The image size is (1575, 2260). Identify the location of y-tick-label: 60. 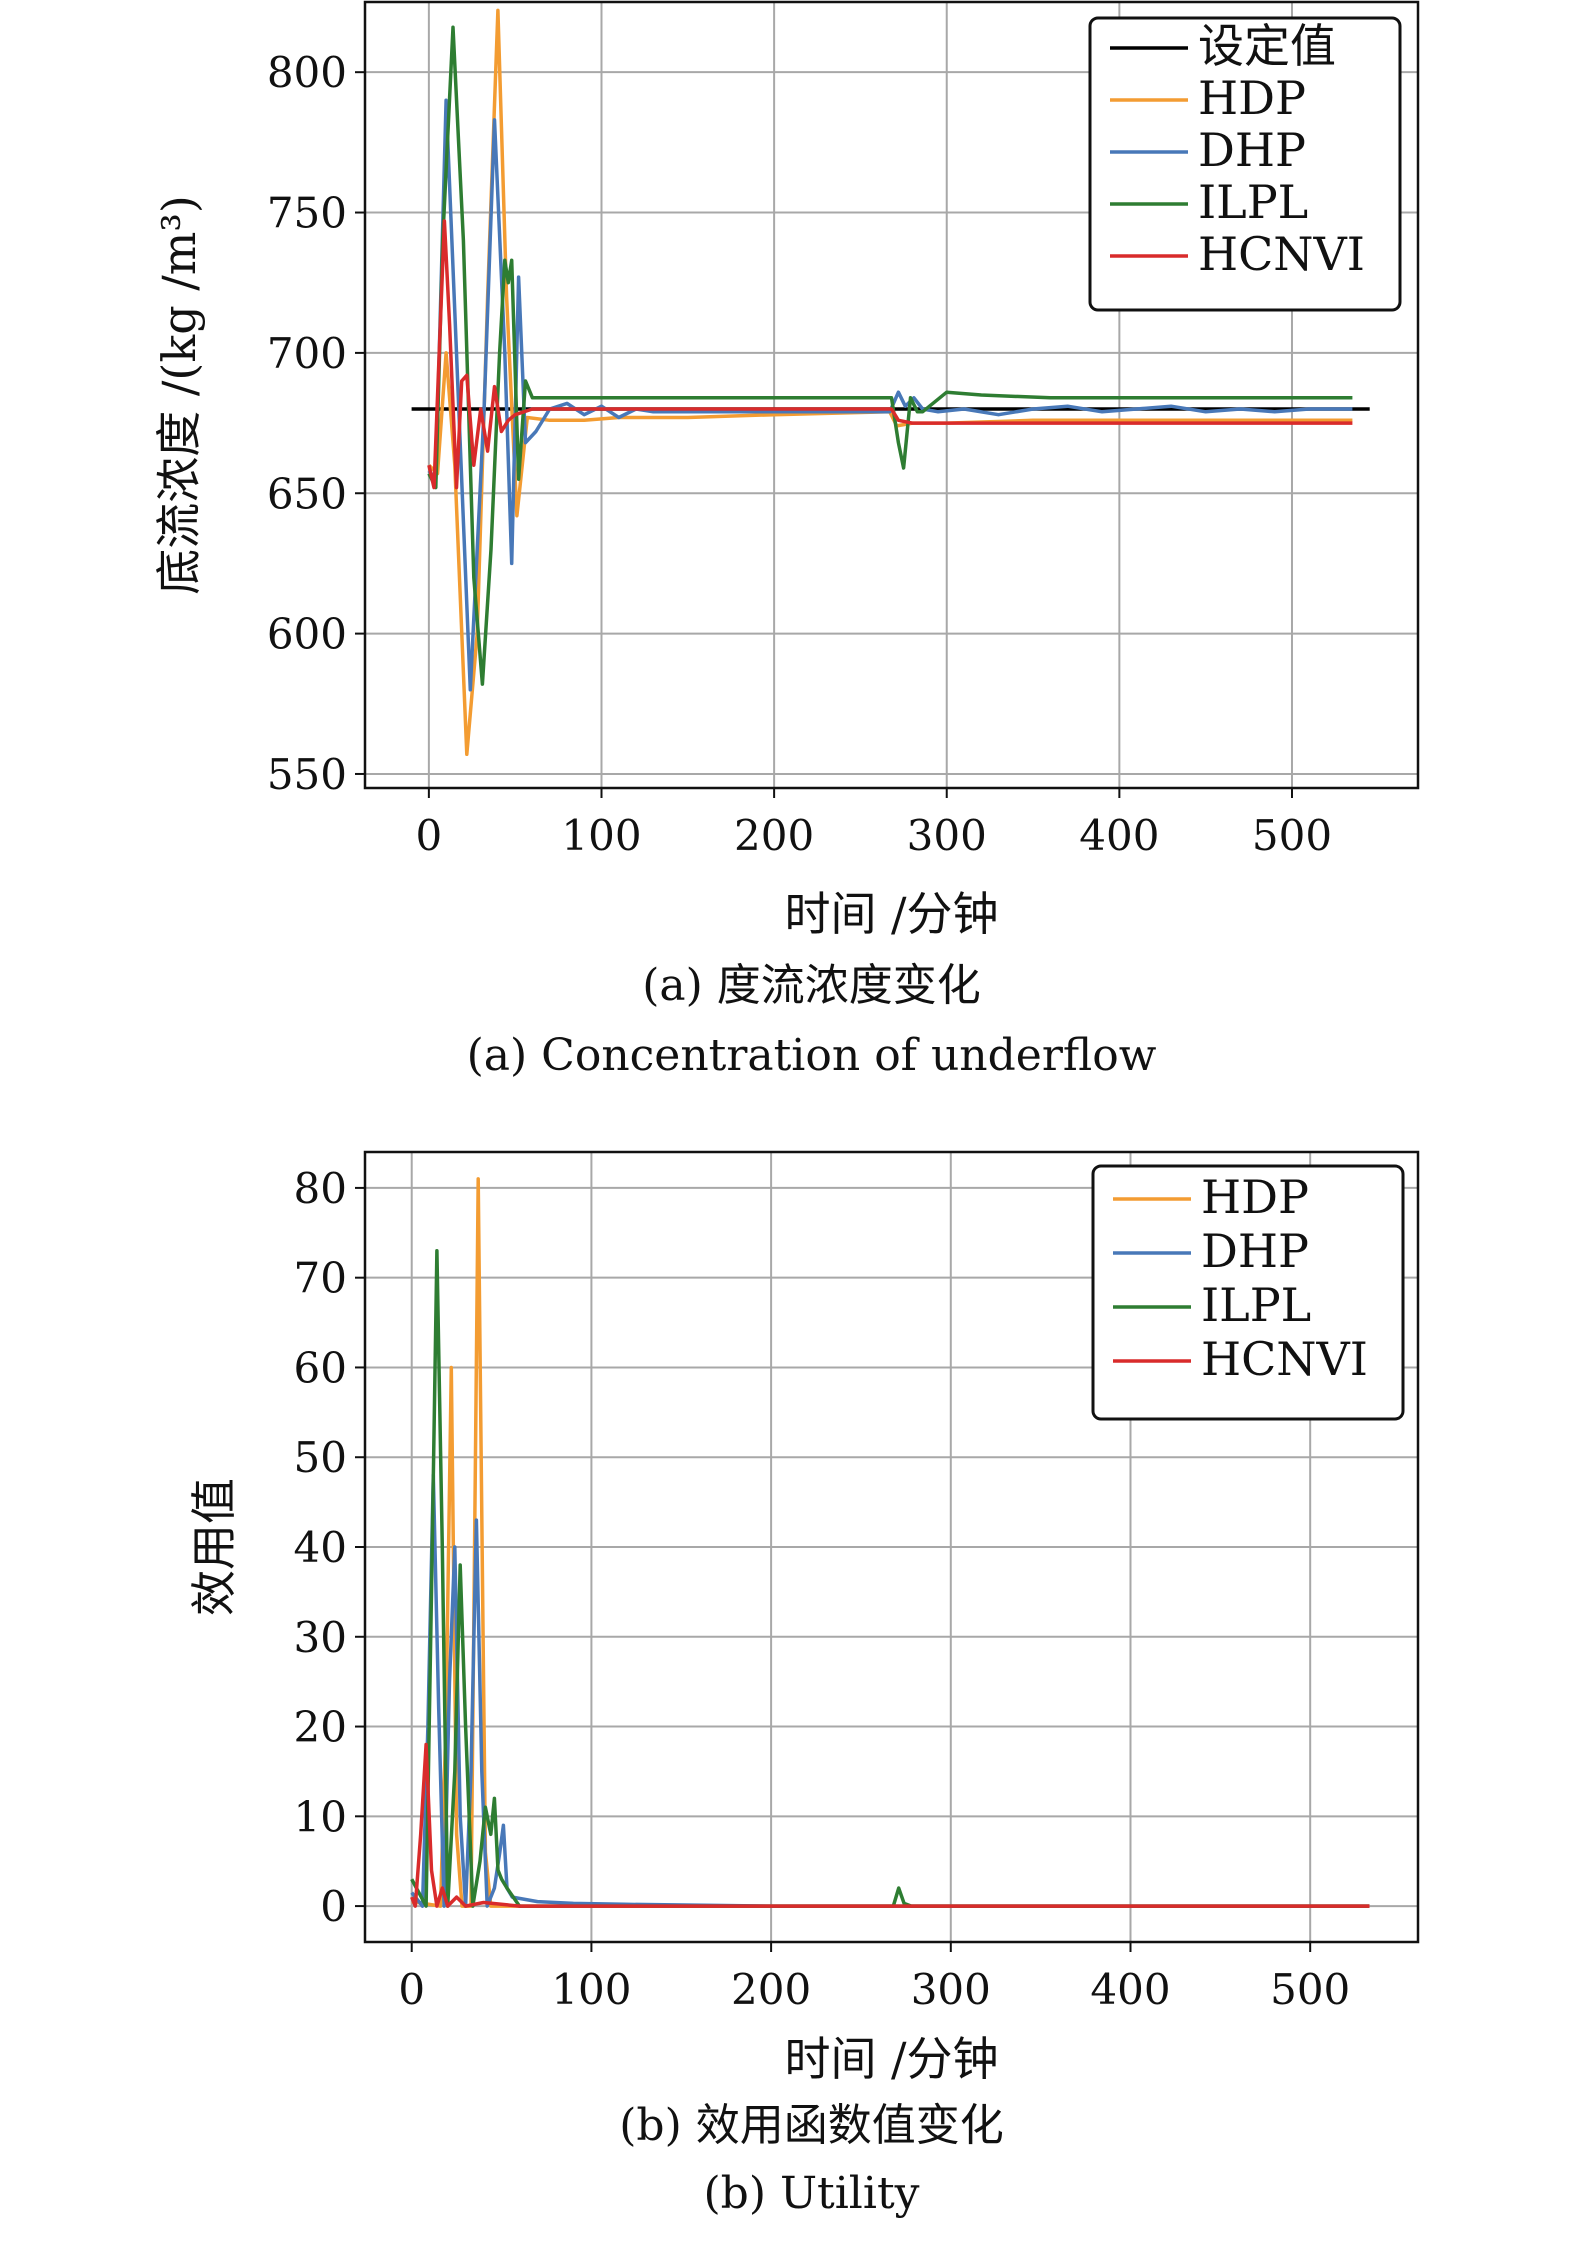
(320, 1367).